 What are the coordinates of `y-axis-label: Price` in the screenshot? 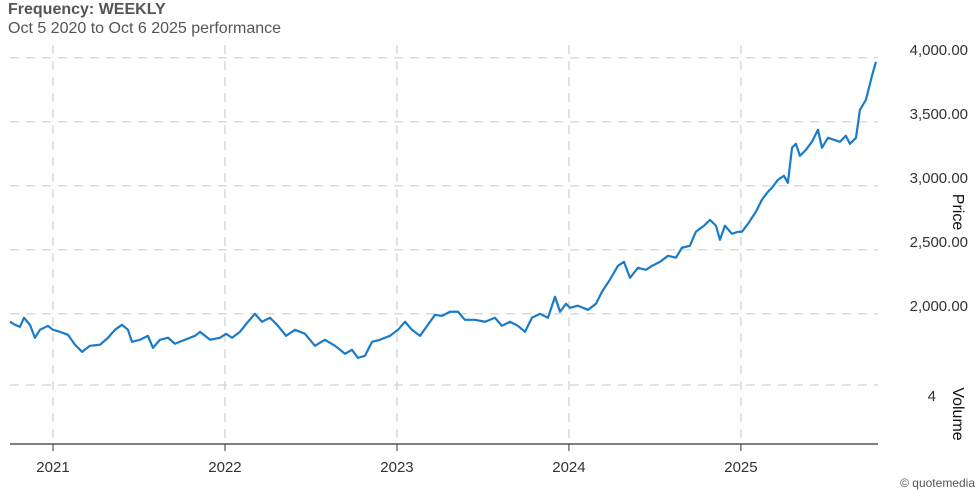 It's located at (957, 212).